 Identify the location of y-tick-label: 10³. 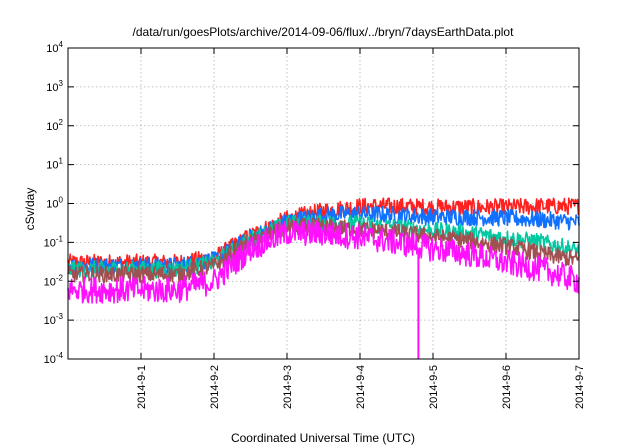
(54, 86).